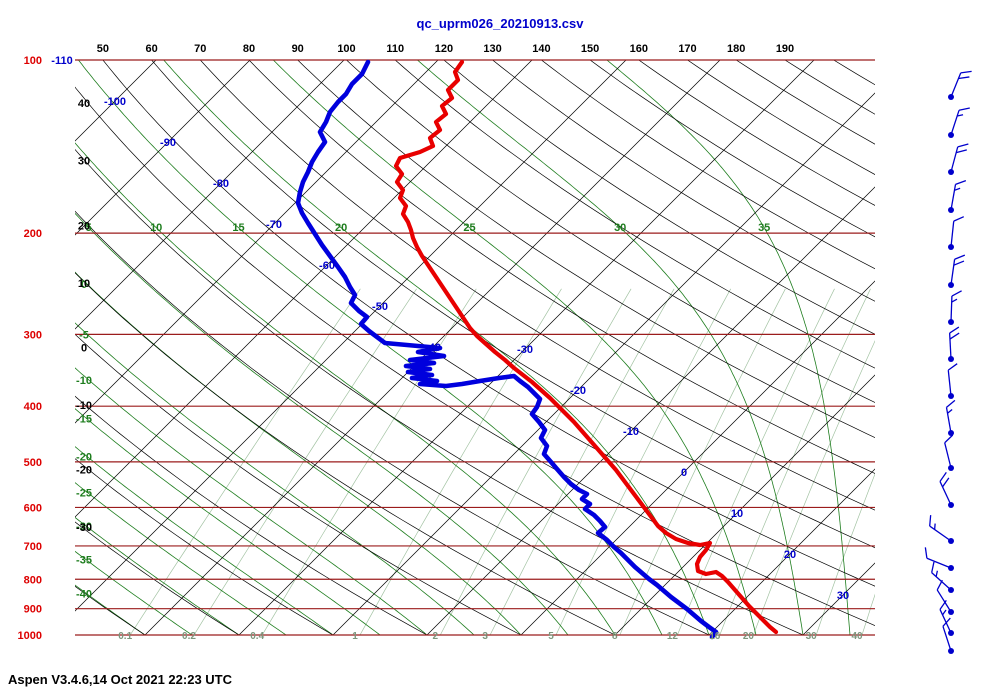  Describe the element at coordinates (189, 636) in the screenshot. I see `svg-text: 0.2` at that location.